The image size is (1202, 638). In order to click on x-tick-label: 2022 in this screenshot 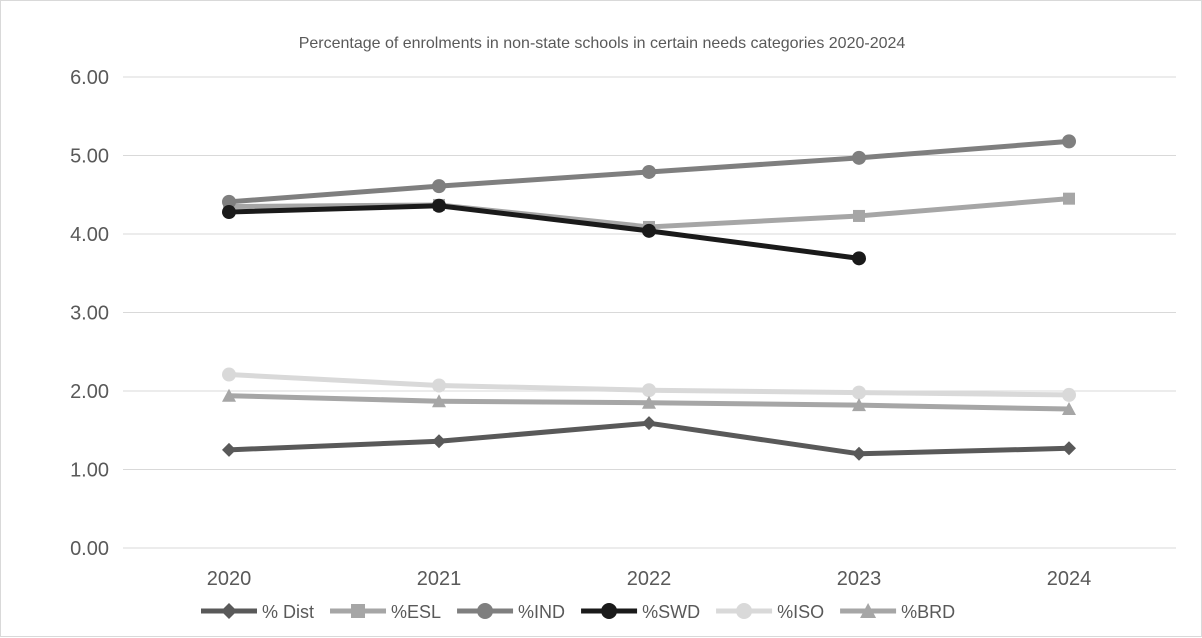, I will do `click(649, 579)`.